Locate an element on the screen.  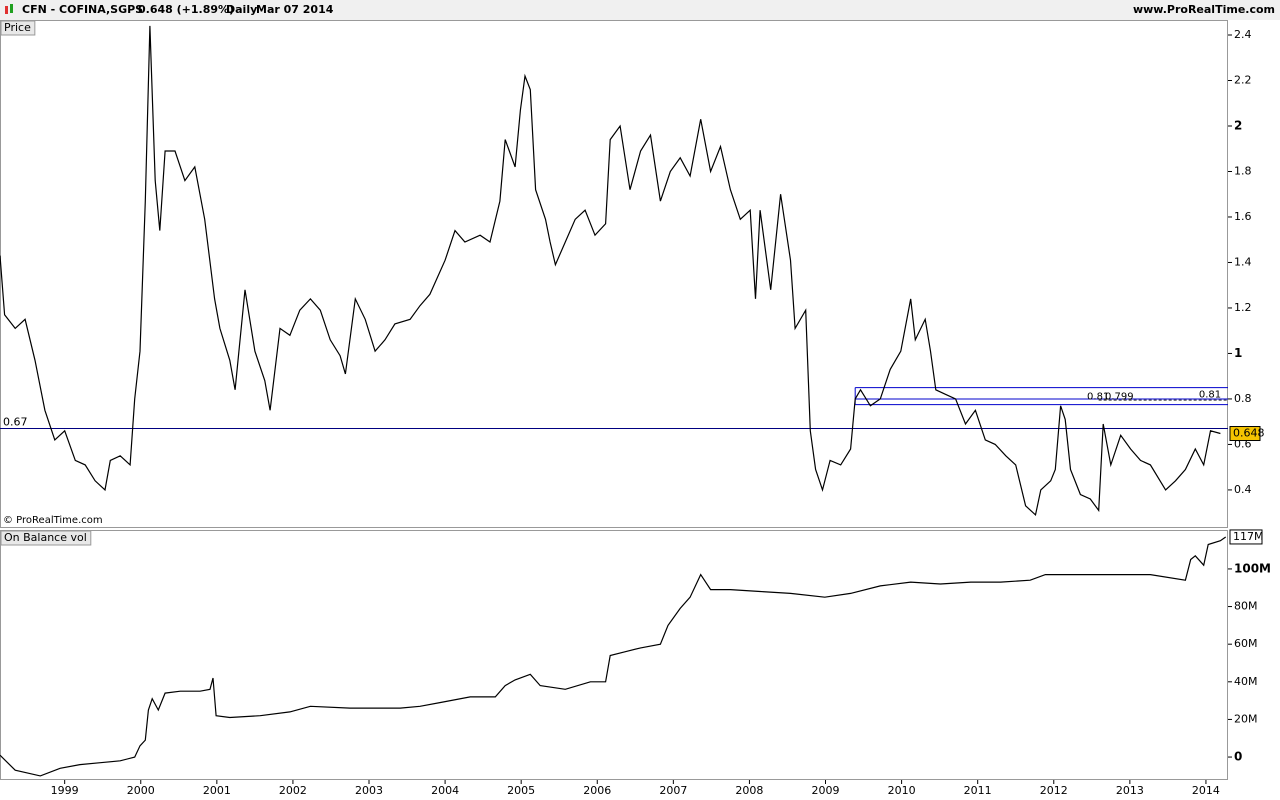
y-tick-label: 1.2 is located at coordinates (1243, 307).